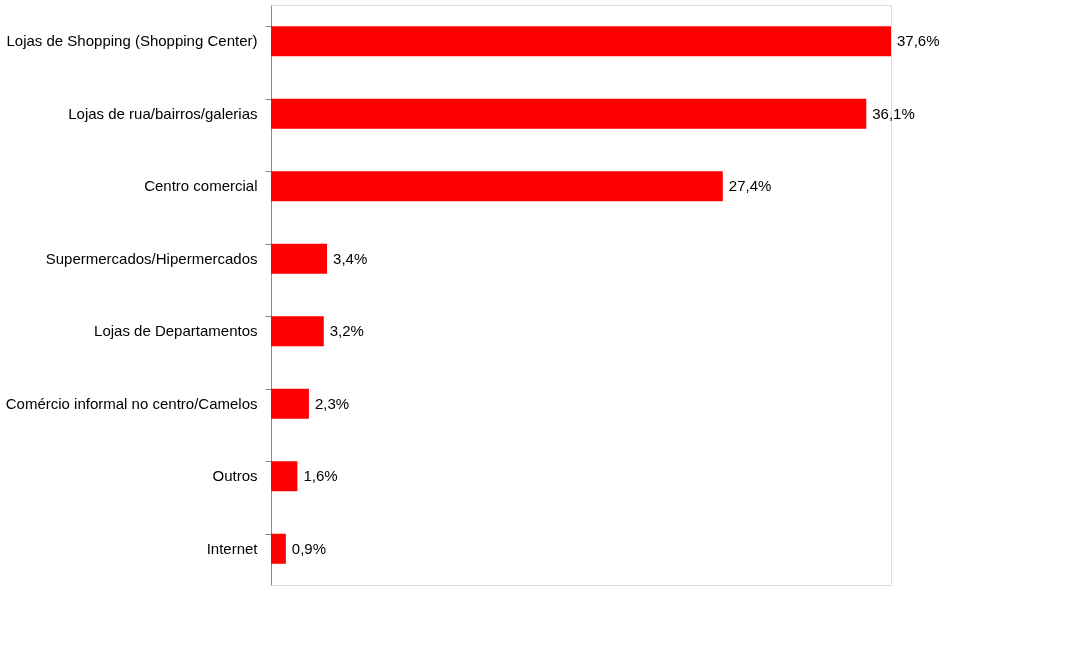 The image size is (1075, 651). What do you see at coordinates (350, 258) in the screenshot?
I see `data-label: 3,4%` at bounding box center [350, 258].